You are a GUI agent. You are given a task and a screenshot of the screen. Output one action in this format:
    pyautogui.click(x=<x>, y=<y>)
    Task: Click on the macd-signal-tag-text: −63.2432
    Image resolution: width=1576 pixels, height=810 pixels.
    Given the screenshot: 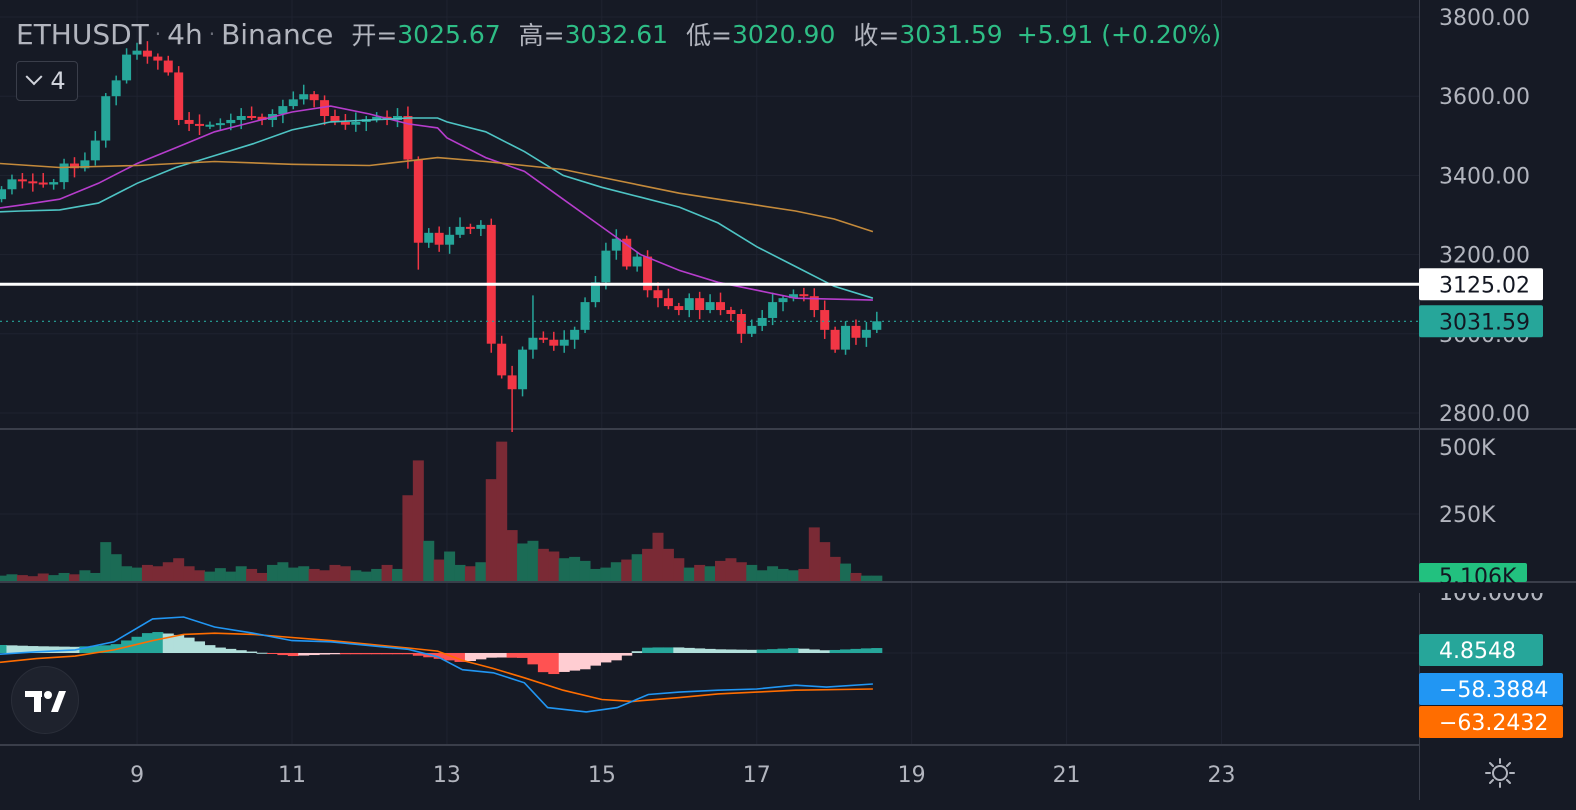 What is the action you would take?
    pyautogui.click(x=1493, y=723)
    